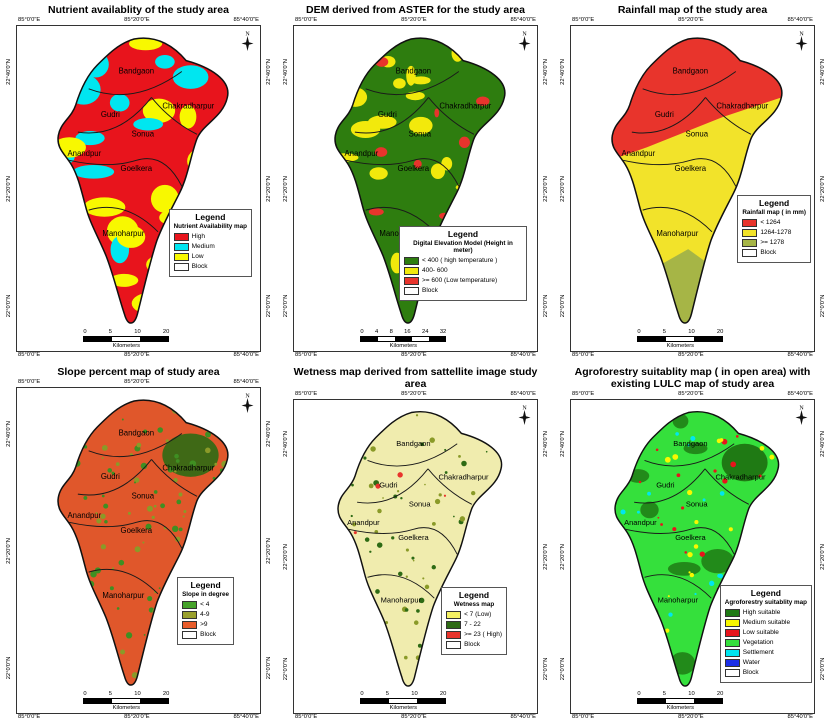  What do you see at coordinates (776, 233) in the screenshot?
I see `legend-label: 1264-1278` at bounding box center [776, 233].